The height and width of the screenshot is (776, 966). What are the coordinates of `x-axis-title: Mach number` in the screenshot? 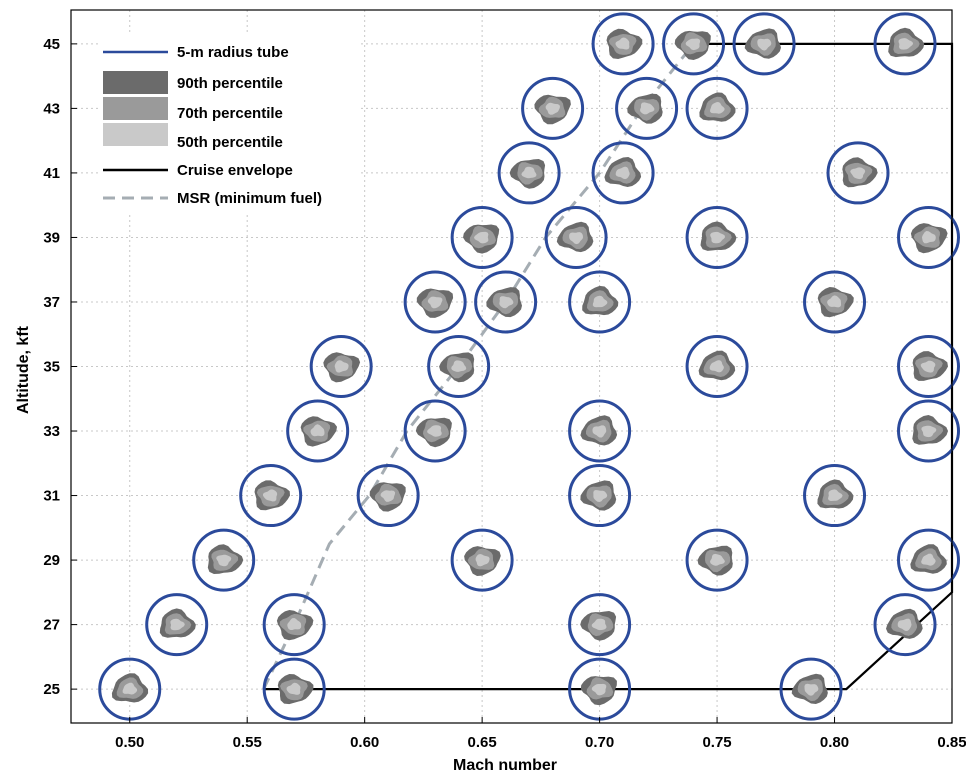 It's located at (505, 765).